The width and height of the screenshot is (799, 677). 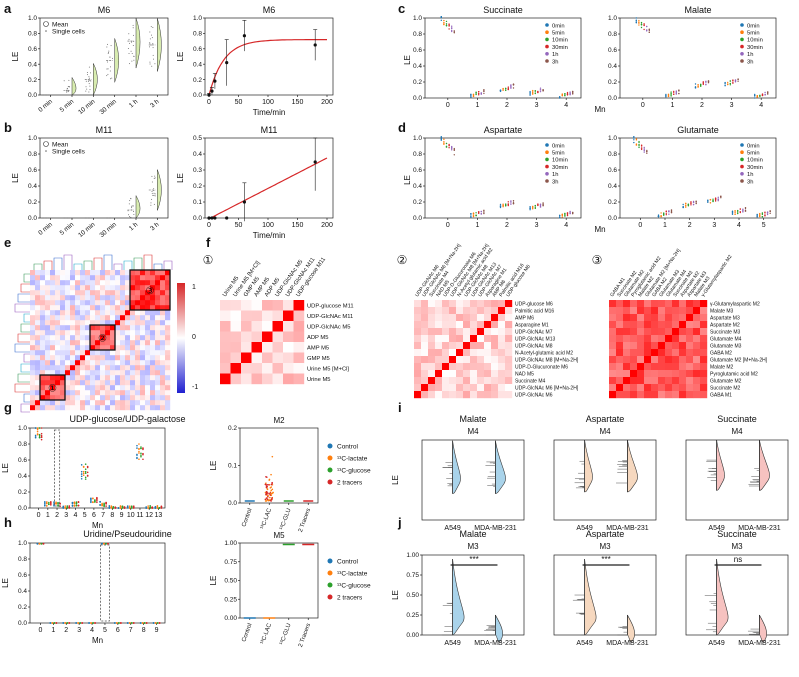 I want to click on row-dendrogram, so click(x=23, y=298).